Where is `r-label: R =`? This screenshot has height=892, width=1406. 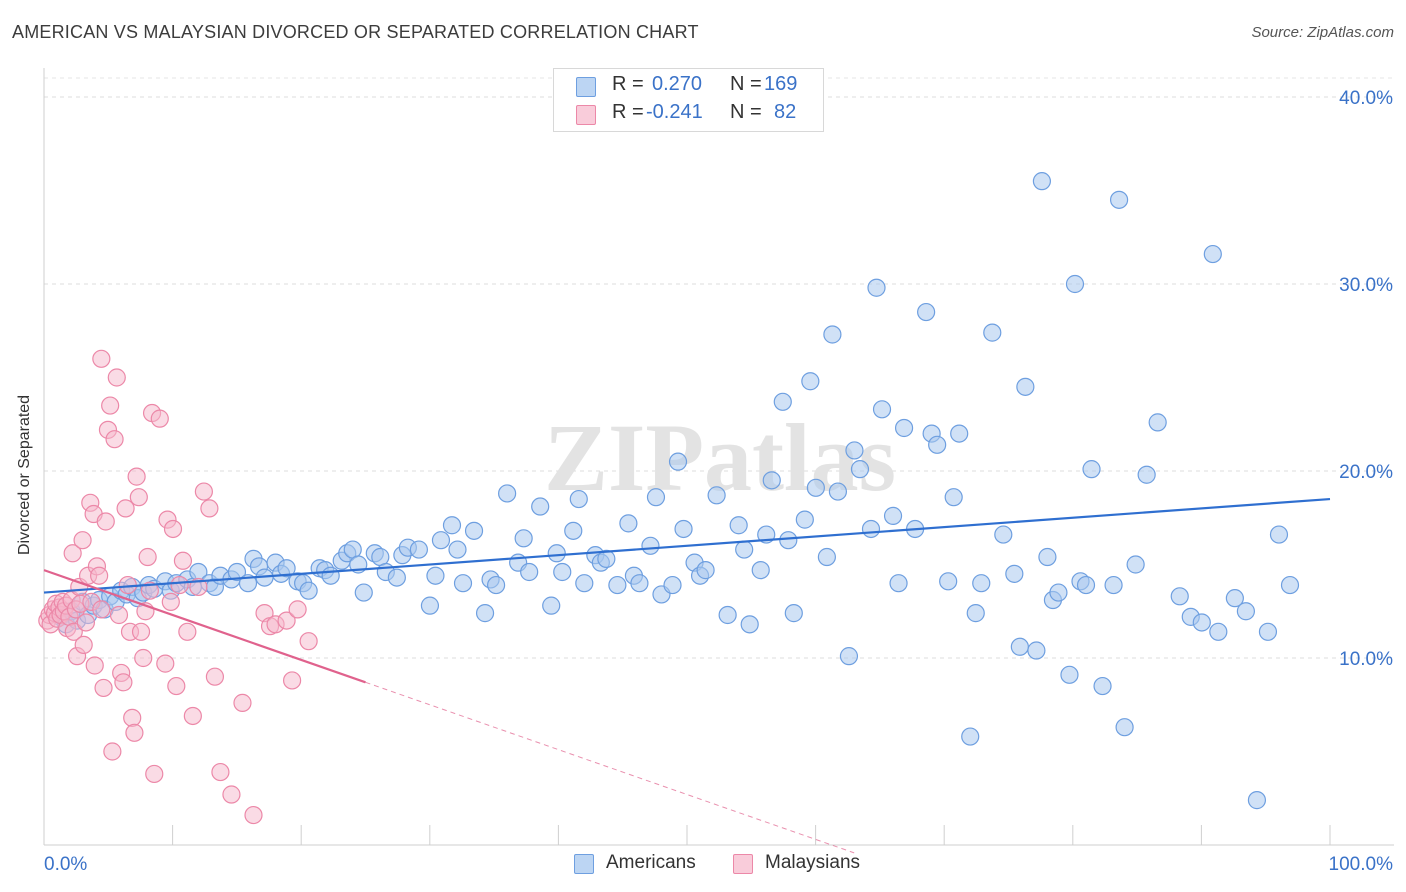
r-label: R = is located at coordinates (628, 84).